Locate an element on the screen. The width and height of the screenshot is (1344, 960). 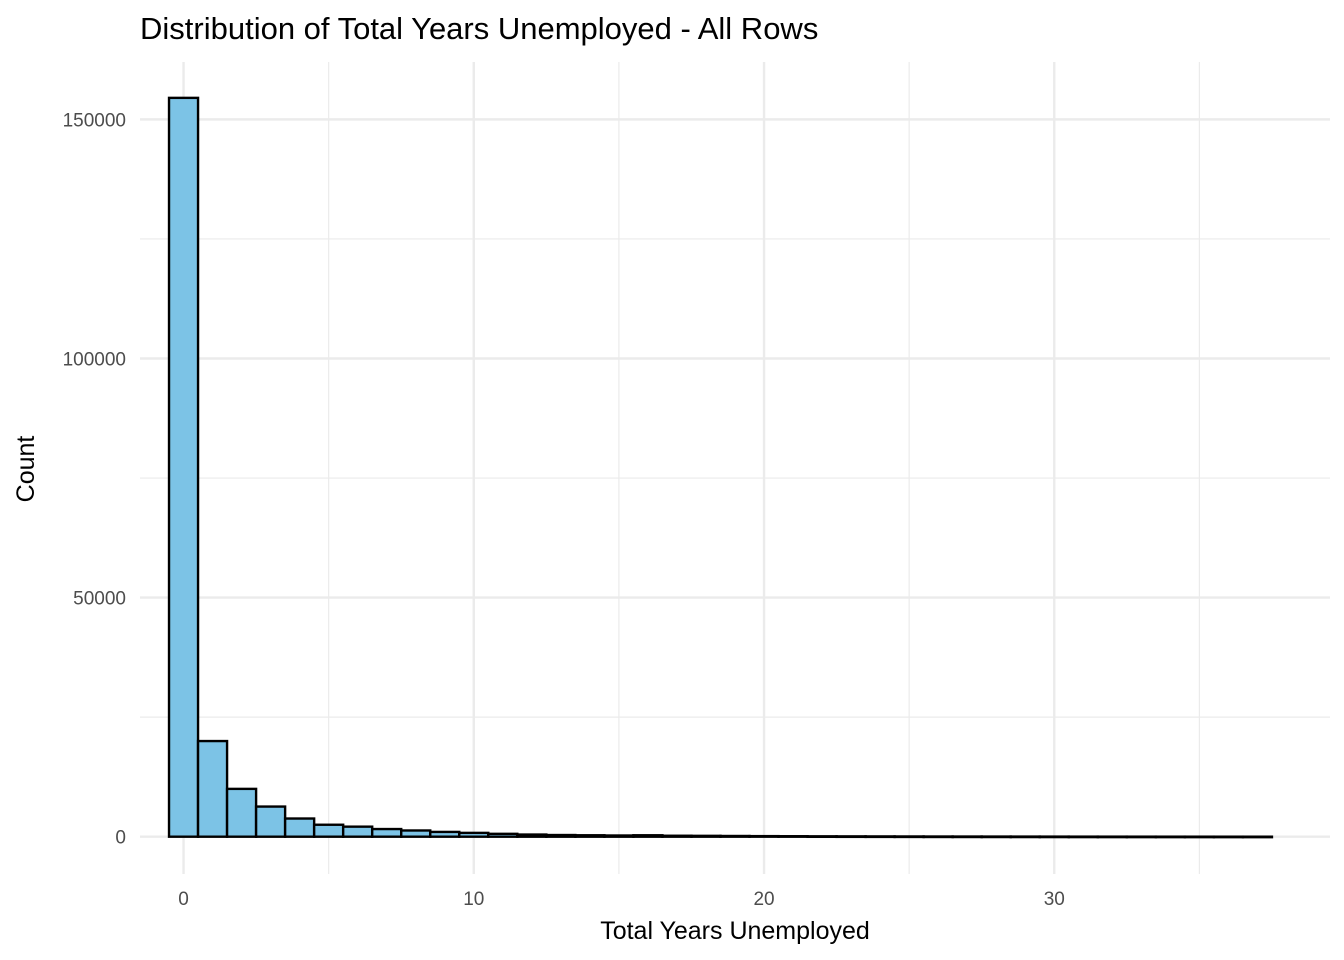
x-tick-label: 30 is located at coordinates (1054, 899).